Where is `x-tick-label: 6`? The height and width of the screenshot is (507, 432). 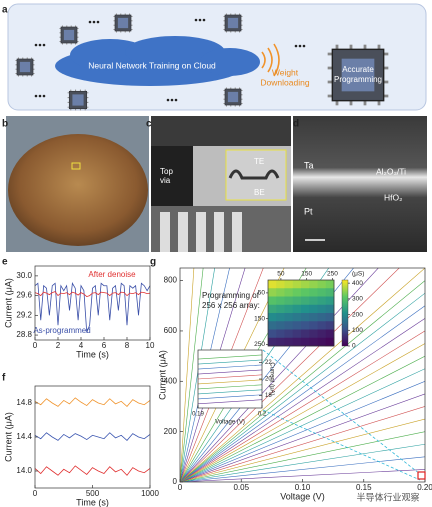 x-tick-label: 6 is located at coordinates (104, 345).